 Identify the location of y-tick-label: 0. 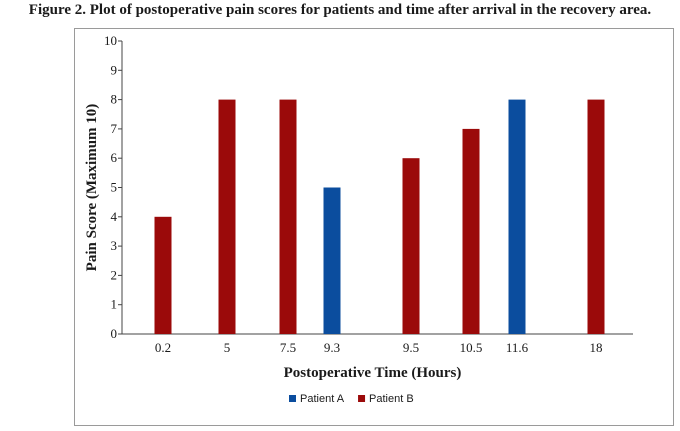
(114, 333).